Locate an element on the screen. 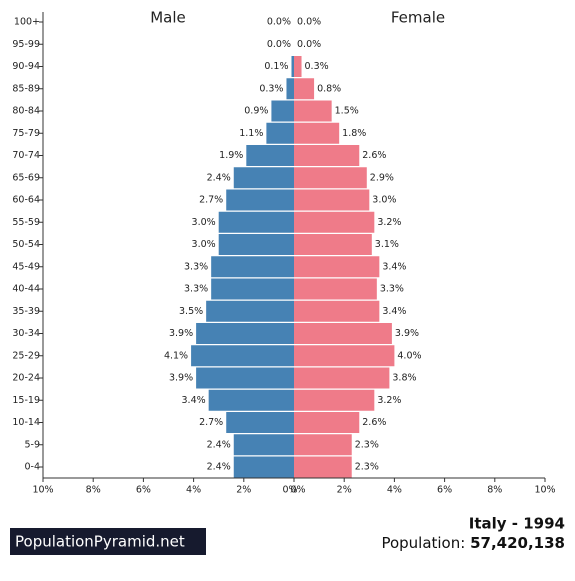  population-value: 57,420,138 is located at coordinates (517, 543).